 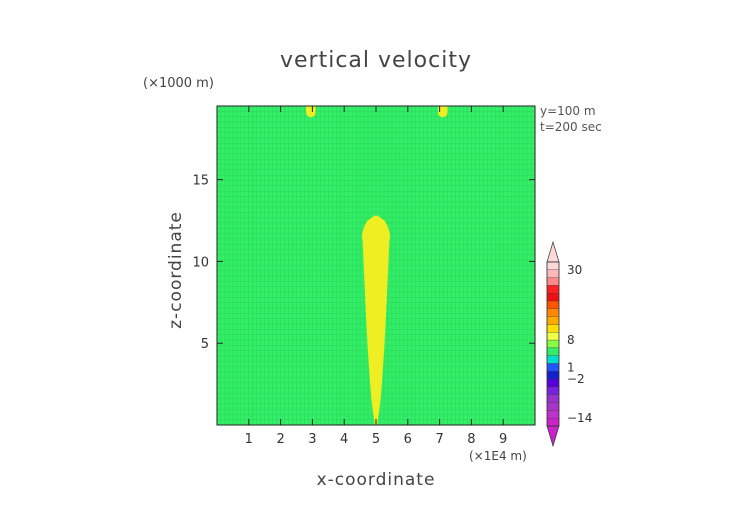 I want to click on x-unit-label: (×1E4 m), so click(x=498, y=456).